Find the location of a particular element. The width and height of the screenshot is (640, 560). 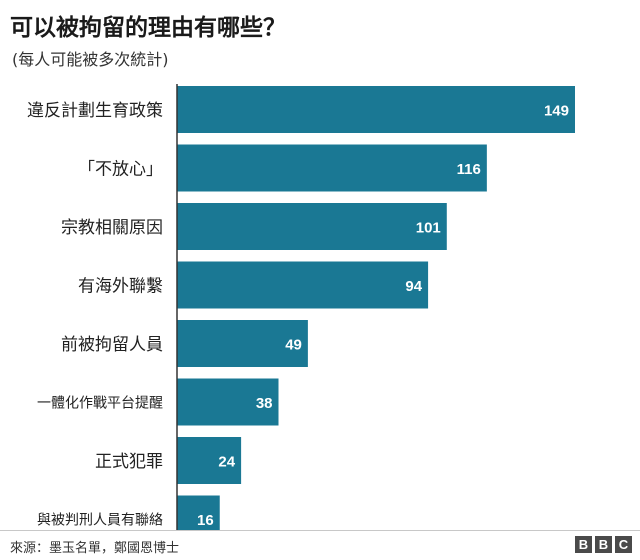

category-label: 有海外聯繫 is located at coordinates (120, 286).